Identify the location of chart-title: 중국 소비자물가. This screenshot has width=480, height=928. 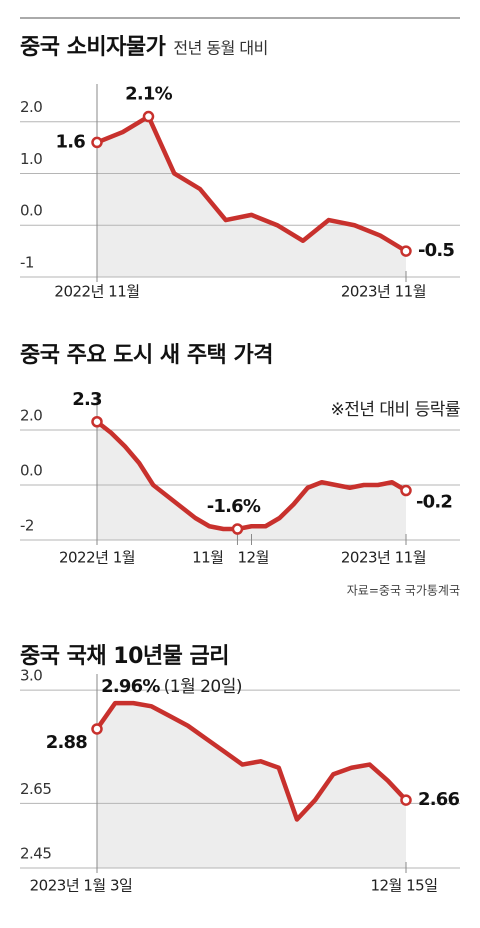
(93, 47).